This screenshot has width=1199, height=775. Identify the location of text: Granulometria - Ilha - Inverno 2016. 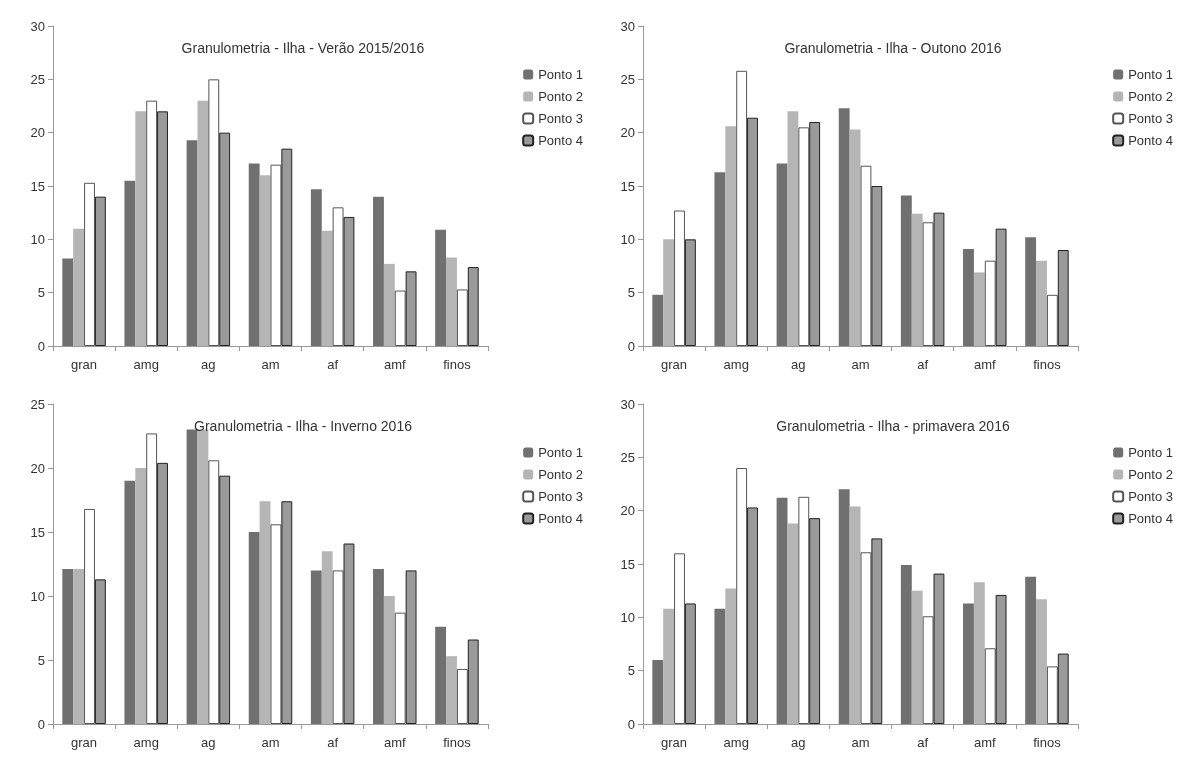
(303, 426).